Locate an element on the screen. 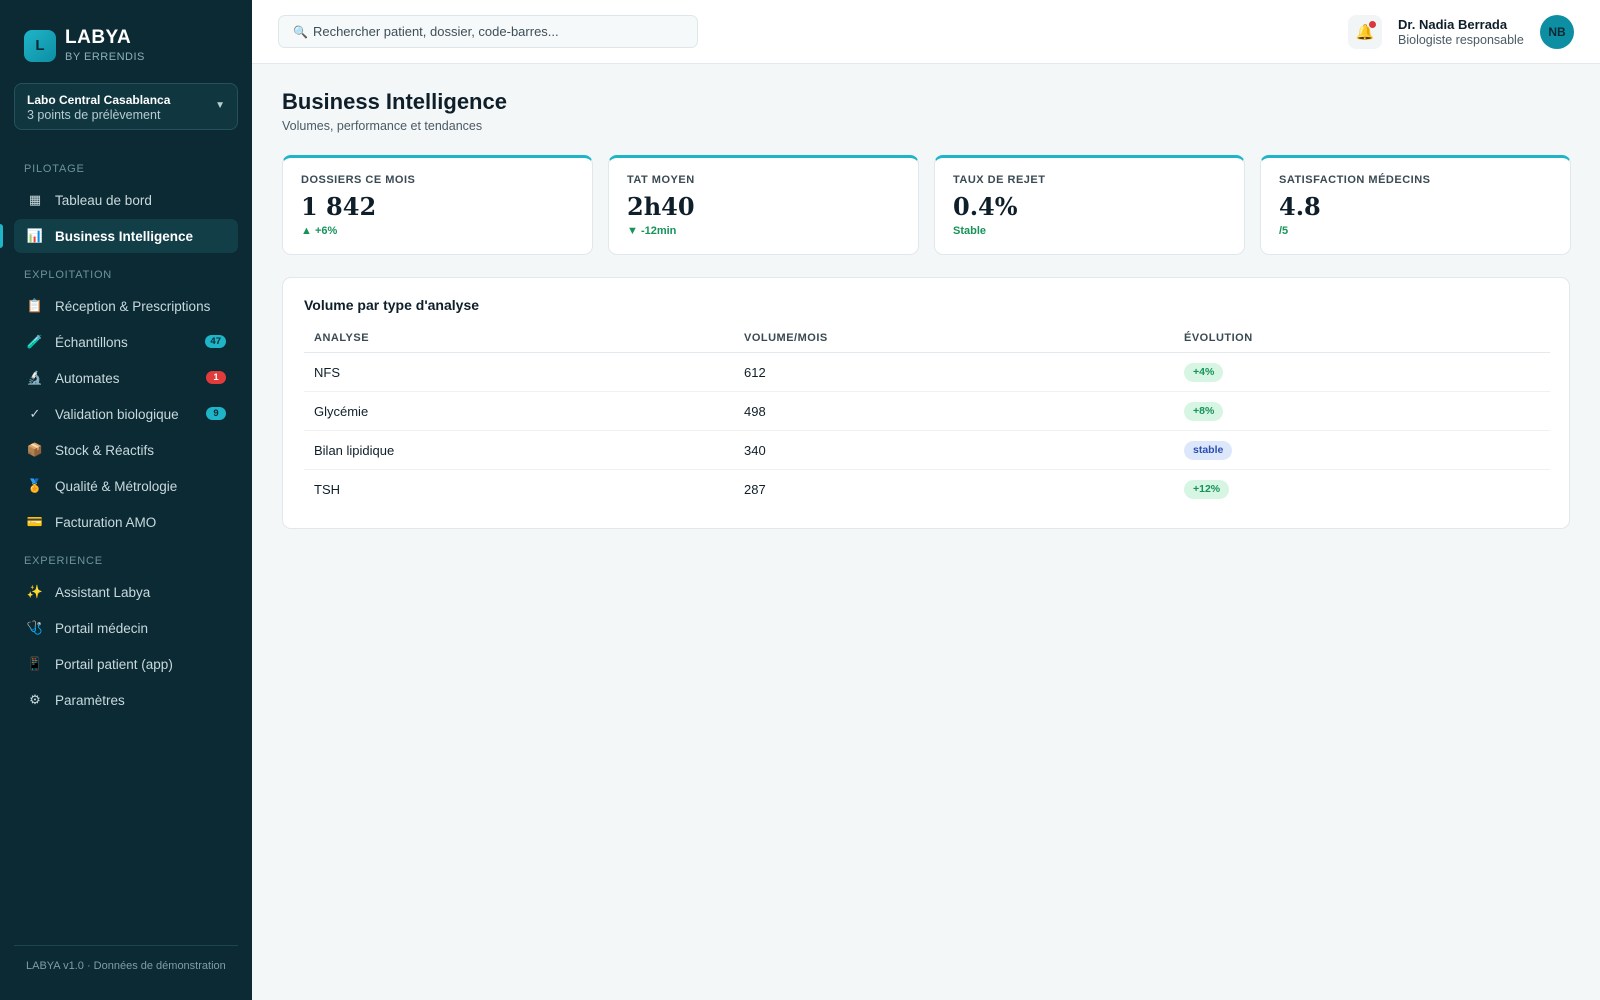 The image size is (1600, 1000). kpi-delta: ▼ -12min is located at coordinates (652, 231).